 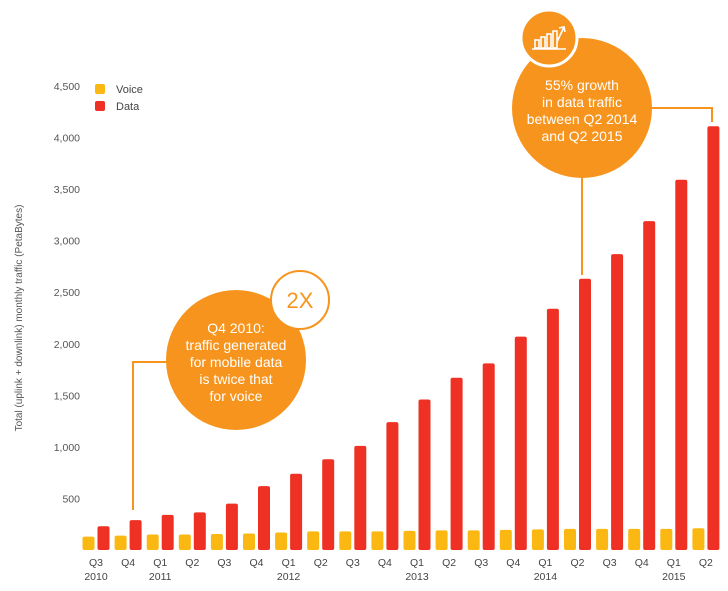 I want to click on x-tick-year: 2015, so click(x=674, y=577).